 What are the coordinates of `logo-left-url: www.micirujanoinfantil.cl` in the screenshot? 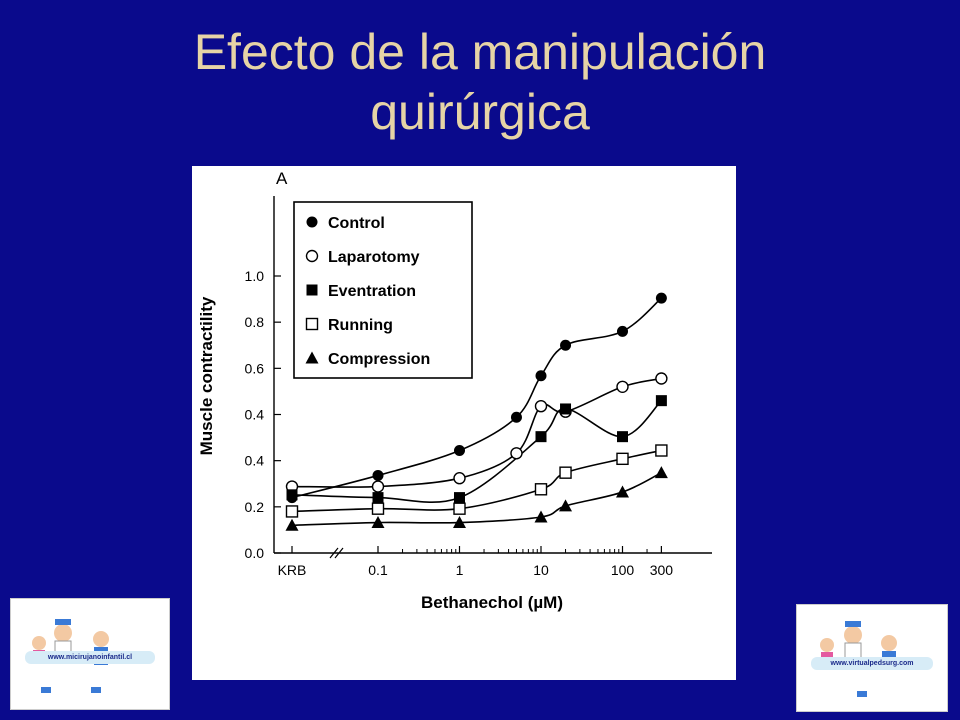 It's located at (90, 657).